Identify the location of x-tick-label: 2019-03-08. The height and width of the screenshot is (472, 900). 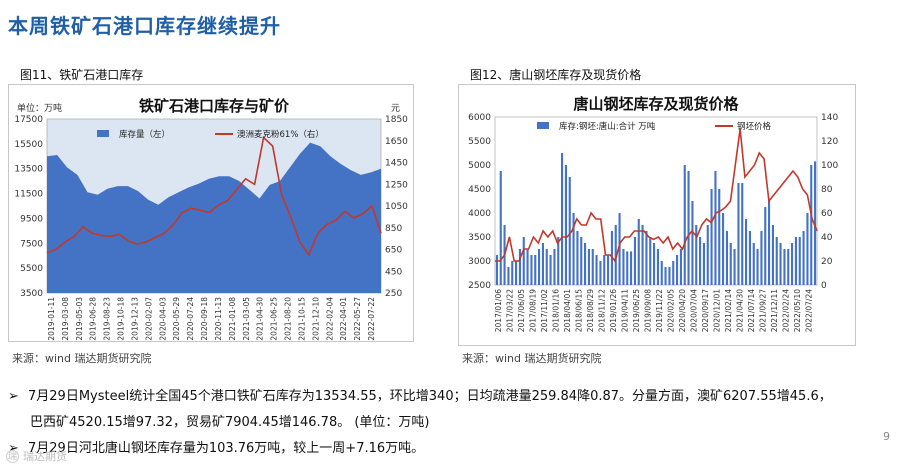
(65, 319).